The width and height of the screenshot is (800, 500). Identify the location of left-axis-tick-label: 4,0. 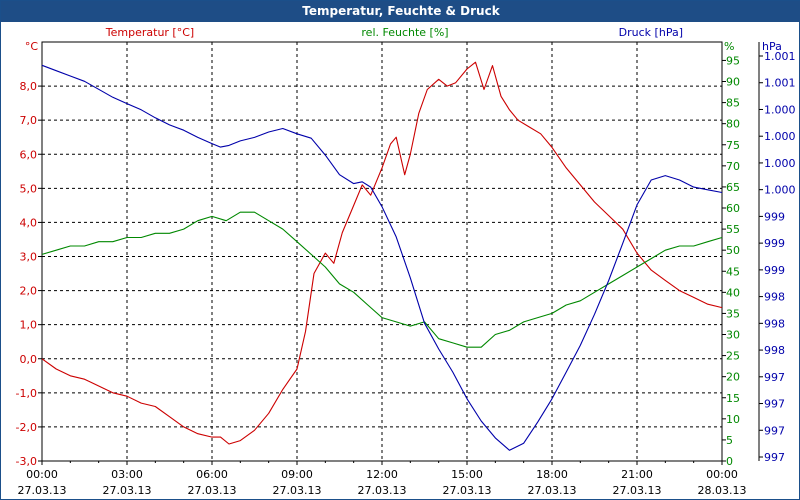
(29, 222).